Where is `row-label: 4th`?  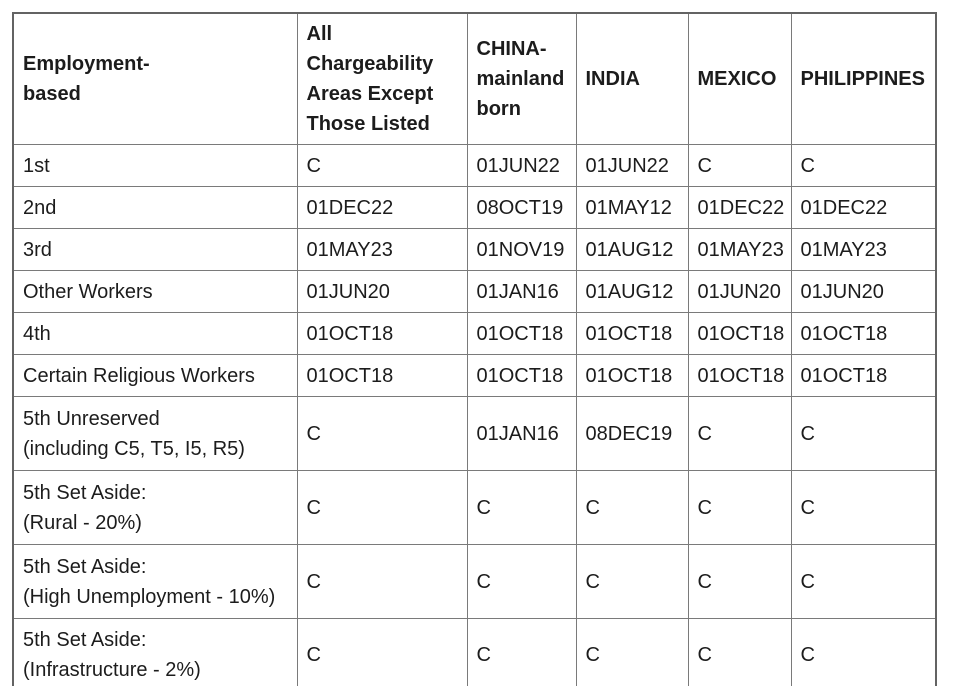
row-label: 4th is located at coordinates (155, 333).